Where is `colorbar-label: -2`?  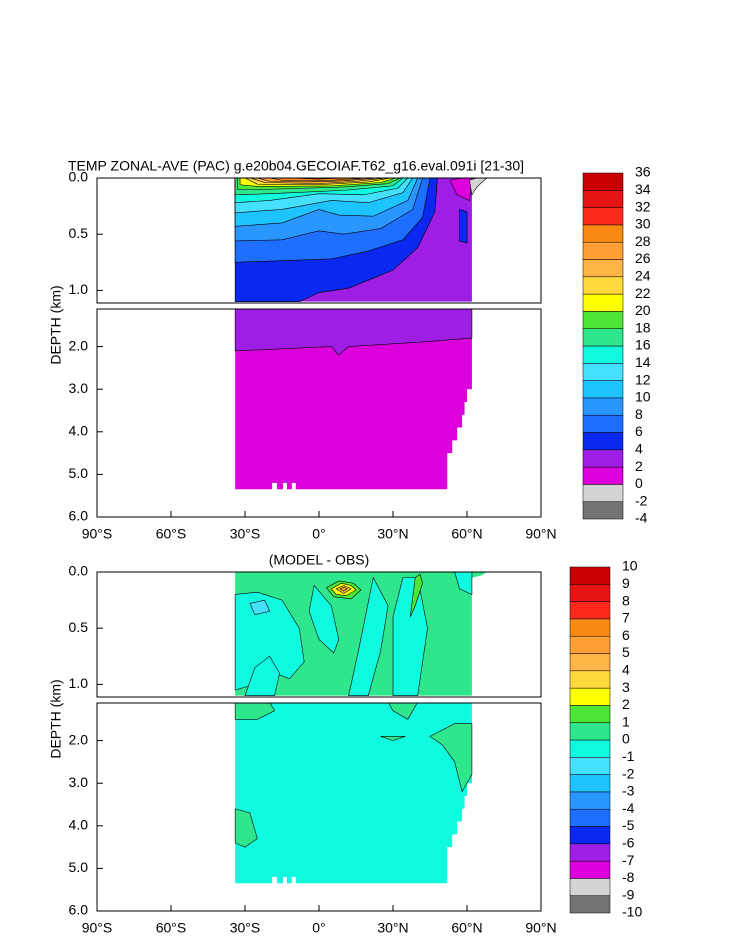
colorbar-label: -2 is located at coordinates (641, 500).